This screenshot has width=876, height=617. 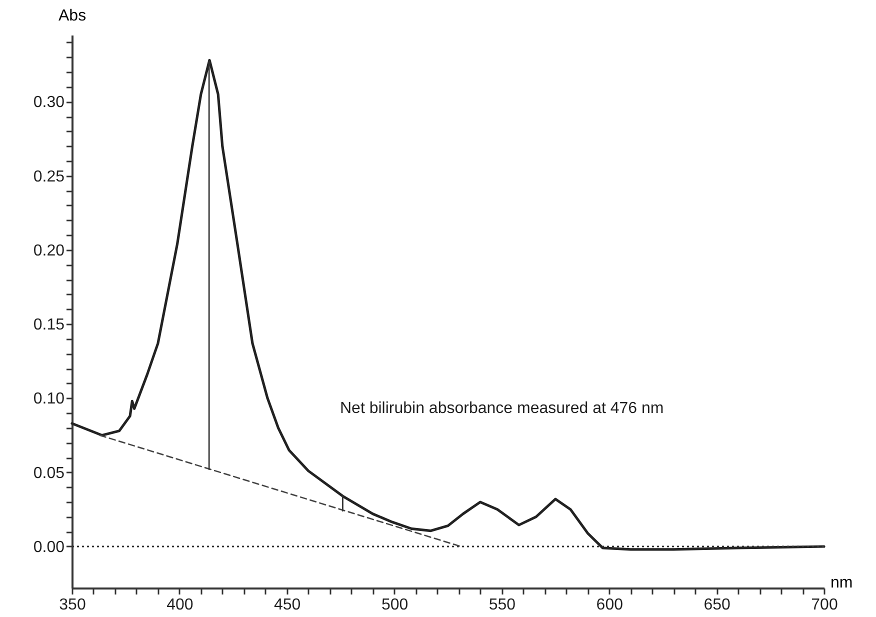 I want to click on x-tick-label: 500, so click(x=394, y=605).